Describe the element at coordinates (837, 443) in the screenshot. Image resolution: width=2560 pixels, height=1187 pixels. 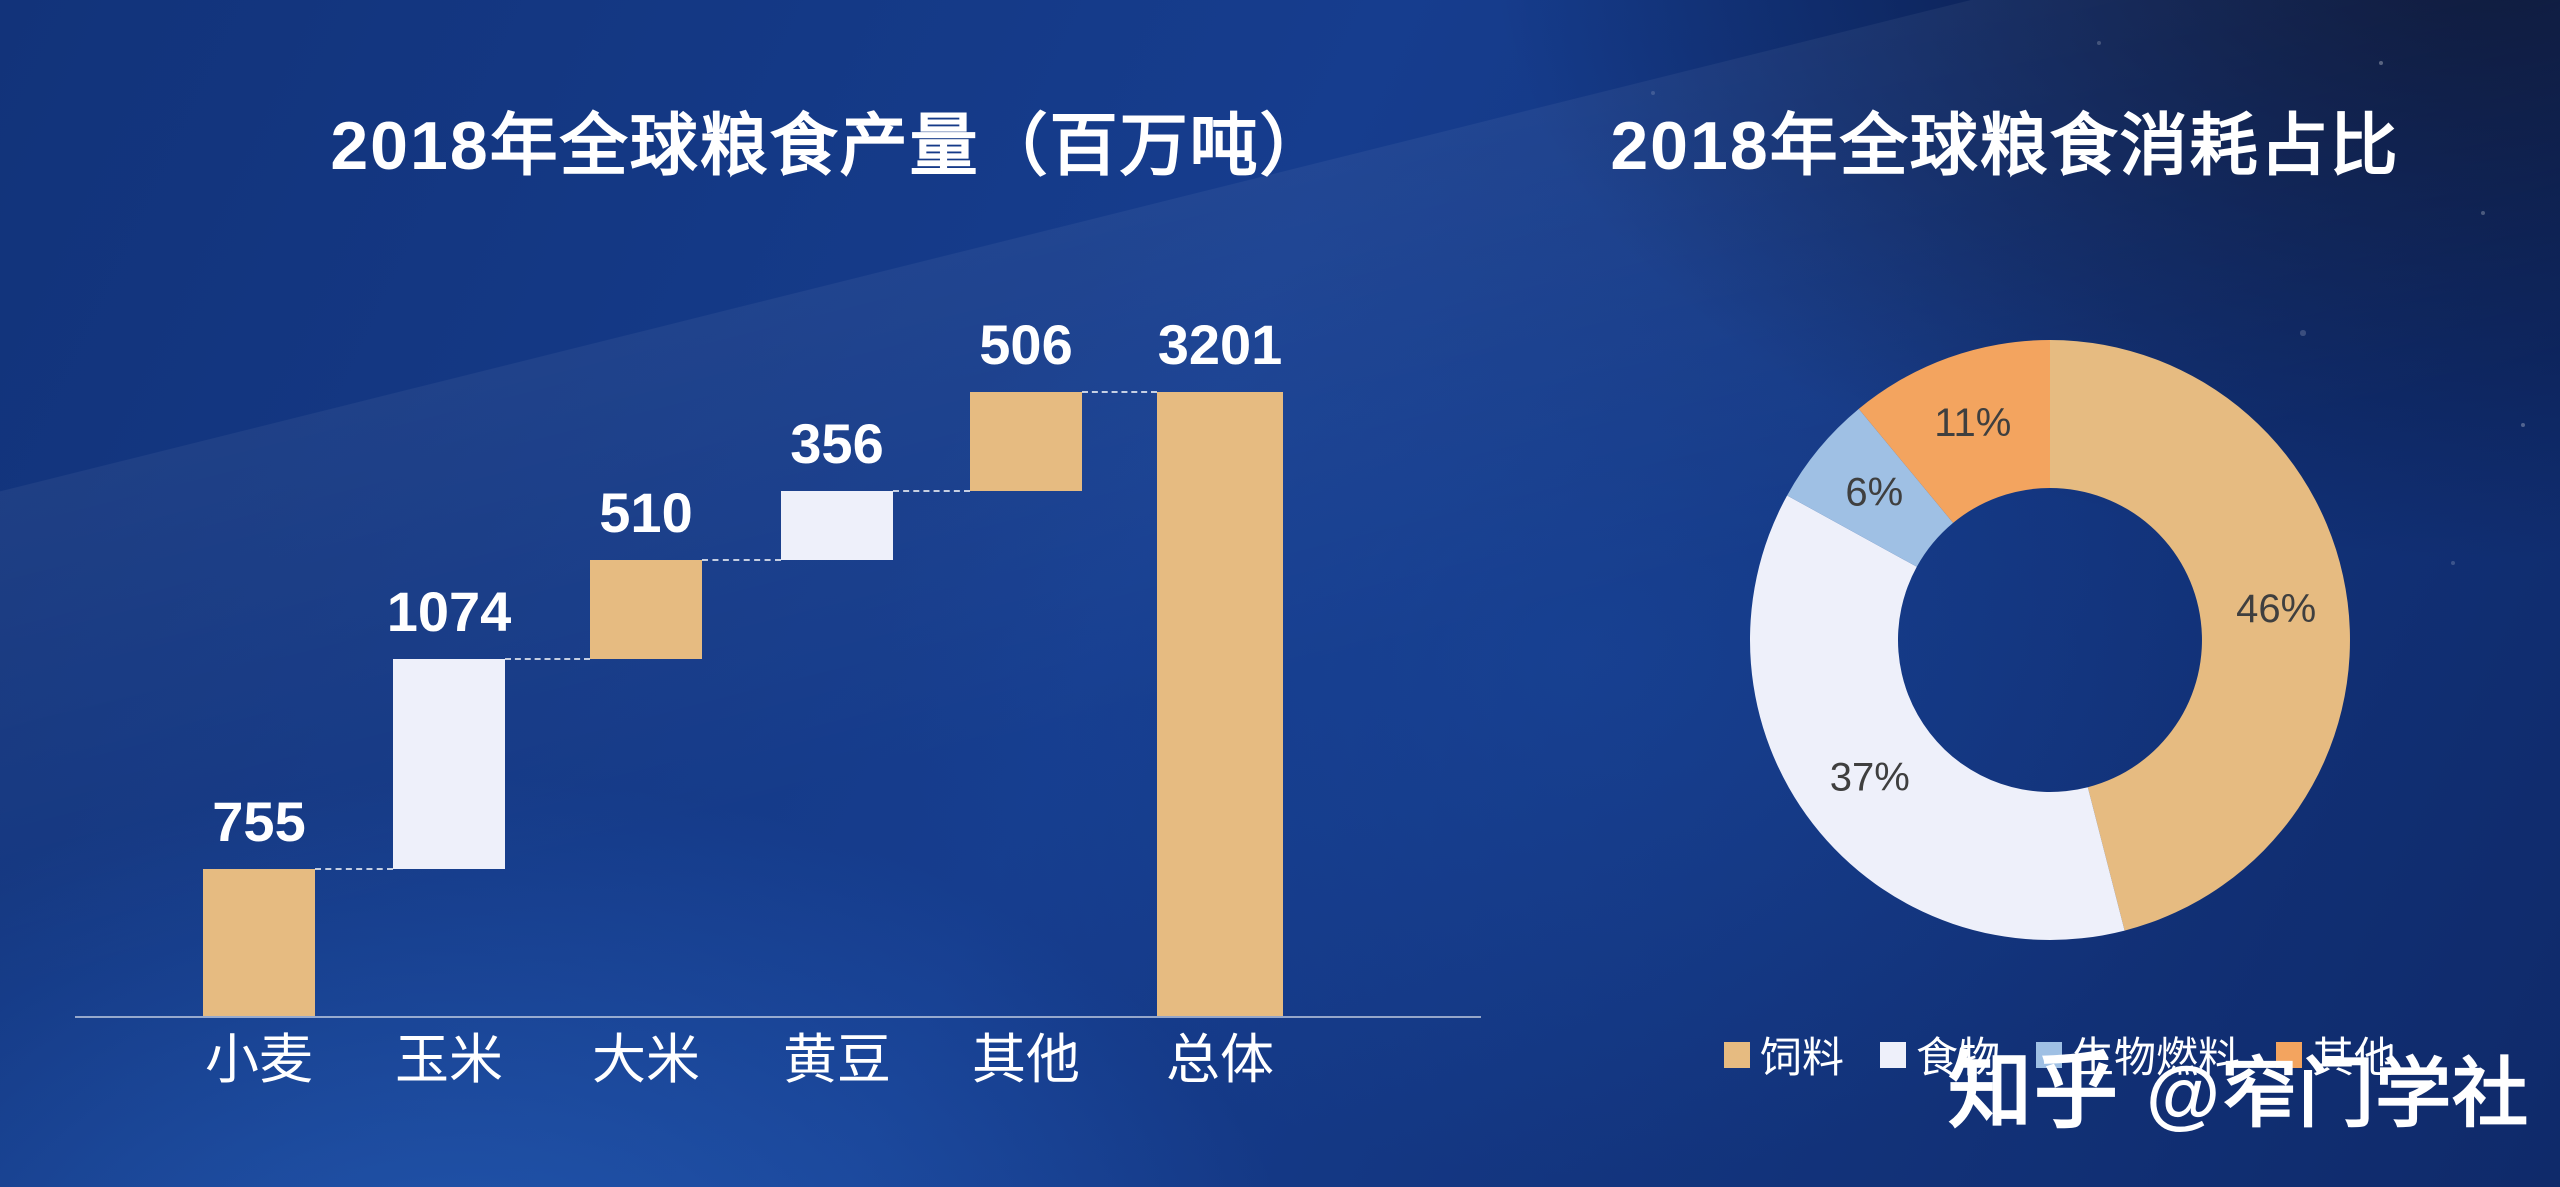
I see `bar-value-label: 356` at that location.